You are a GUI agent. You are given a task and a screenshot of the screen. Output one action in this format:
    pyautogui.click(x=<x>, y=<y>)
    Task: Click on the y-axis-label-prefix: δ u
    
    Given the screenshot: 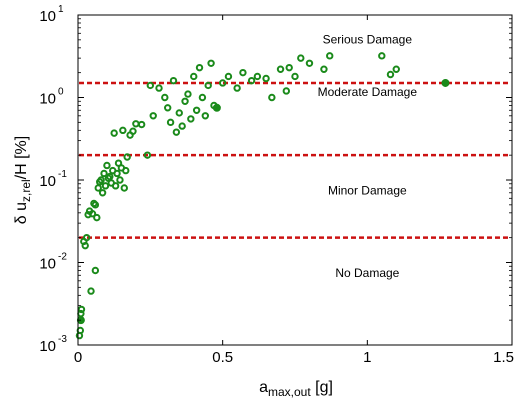 What is the action you would take?
    pyautogui.click(x=21, y=213)
    